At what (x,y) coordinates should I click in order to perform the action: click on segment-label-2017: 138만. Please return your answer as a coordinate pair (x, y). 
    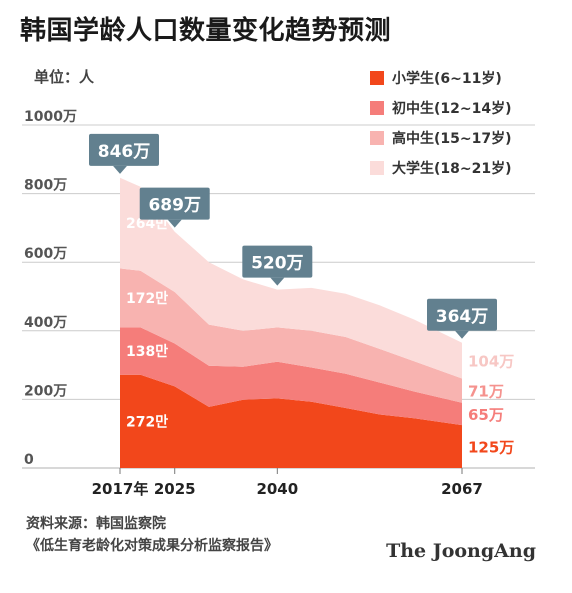
    Looking at the image, I should click on (147, 352).